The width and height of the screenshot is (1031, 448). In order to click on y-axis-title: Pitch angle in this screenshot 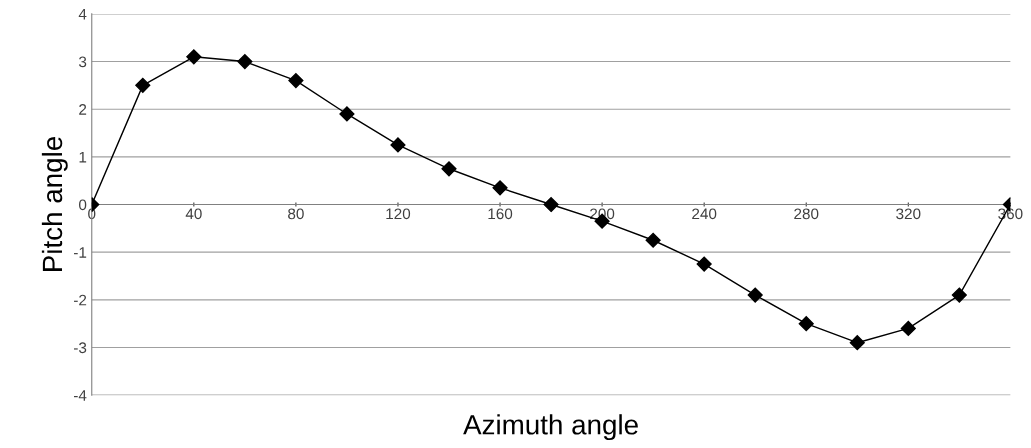, I will do `click(54, 204)`.